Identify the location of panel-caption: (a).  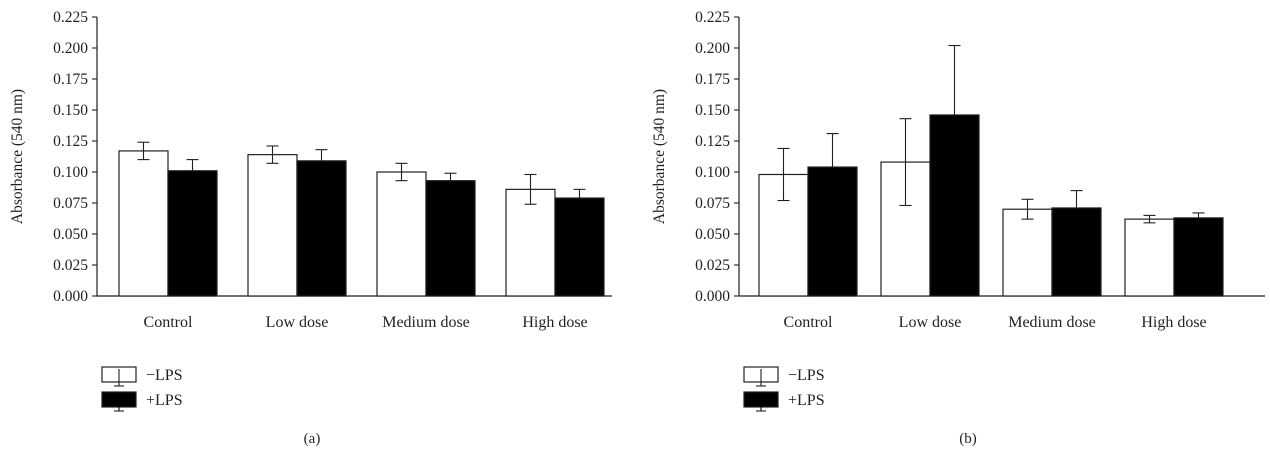
(312, 439).